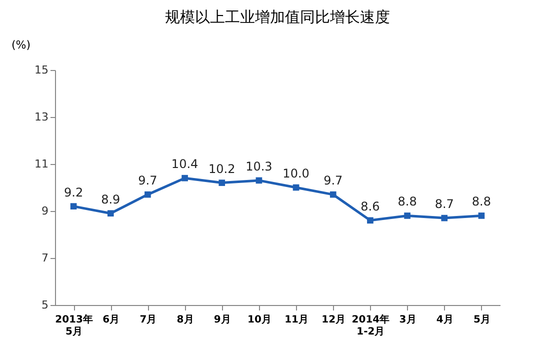 This screenshot has width=560, height=343. What do you see at coordinates (184, 164) in the screenshot?
I see `text: 10.4` at bounding box center [184, 164].